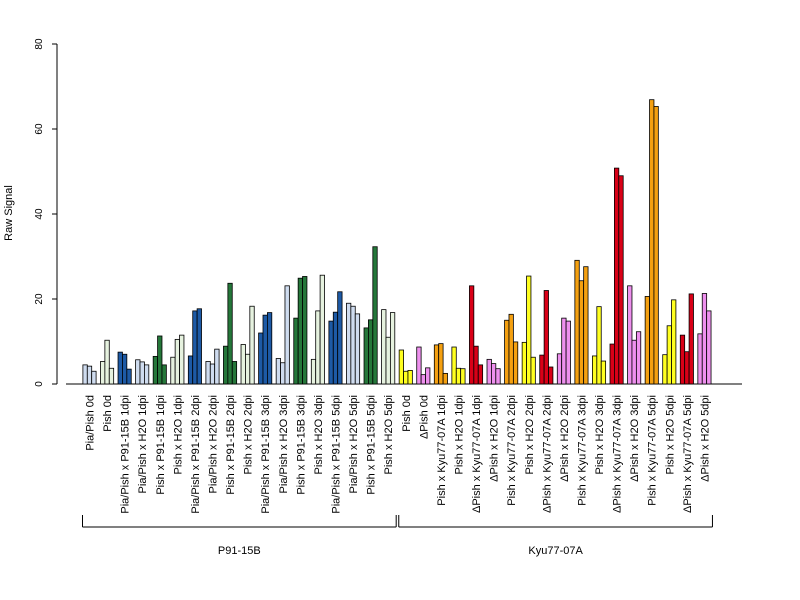  Describe the element at coordinates (530, 434) in the screenshot. I see `x-tick-label: Pish x H2O 2dpi` at that location.